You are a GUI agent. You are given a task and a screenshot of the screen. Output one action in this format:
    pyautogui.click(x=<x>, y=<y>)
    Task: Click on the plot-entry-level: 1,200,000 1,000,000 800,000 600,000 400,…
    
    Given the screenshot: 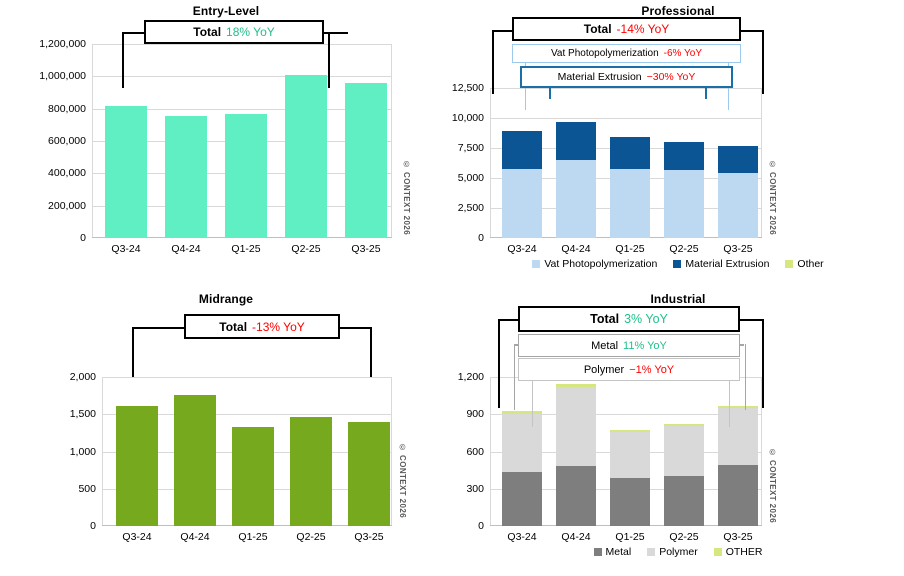 What is the action you would take?
    pyautogui.click(x=215, y=146)
    